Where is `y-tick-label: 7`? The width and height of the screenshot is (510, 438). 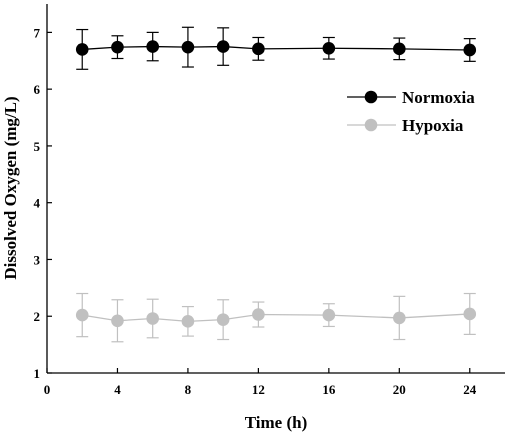
y-tick-label: 7 is located at coordinates (37, 32).